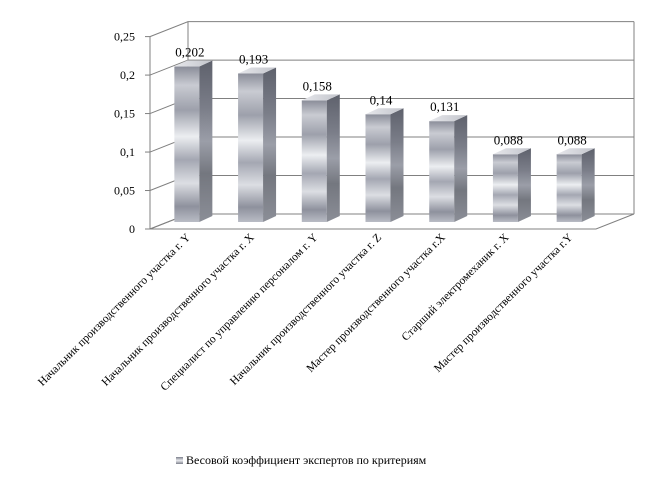 The height and width of the screenshot is (480, 657). What do you see at coordinates (381, 99) in the screenshot?
I see `data-label: 0,14` at bounding box center [381, 99].